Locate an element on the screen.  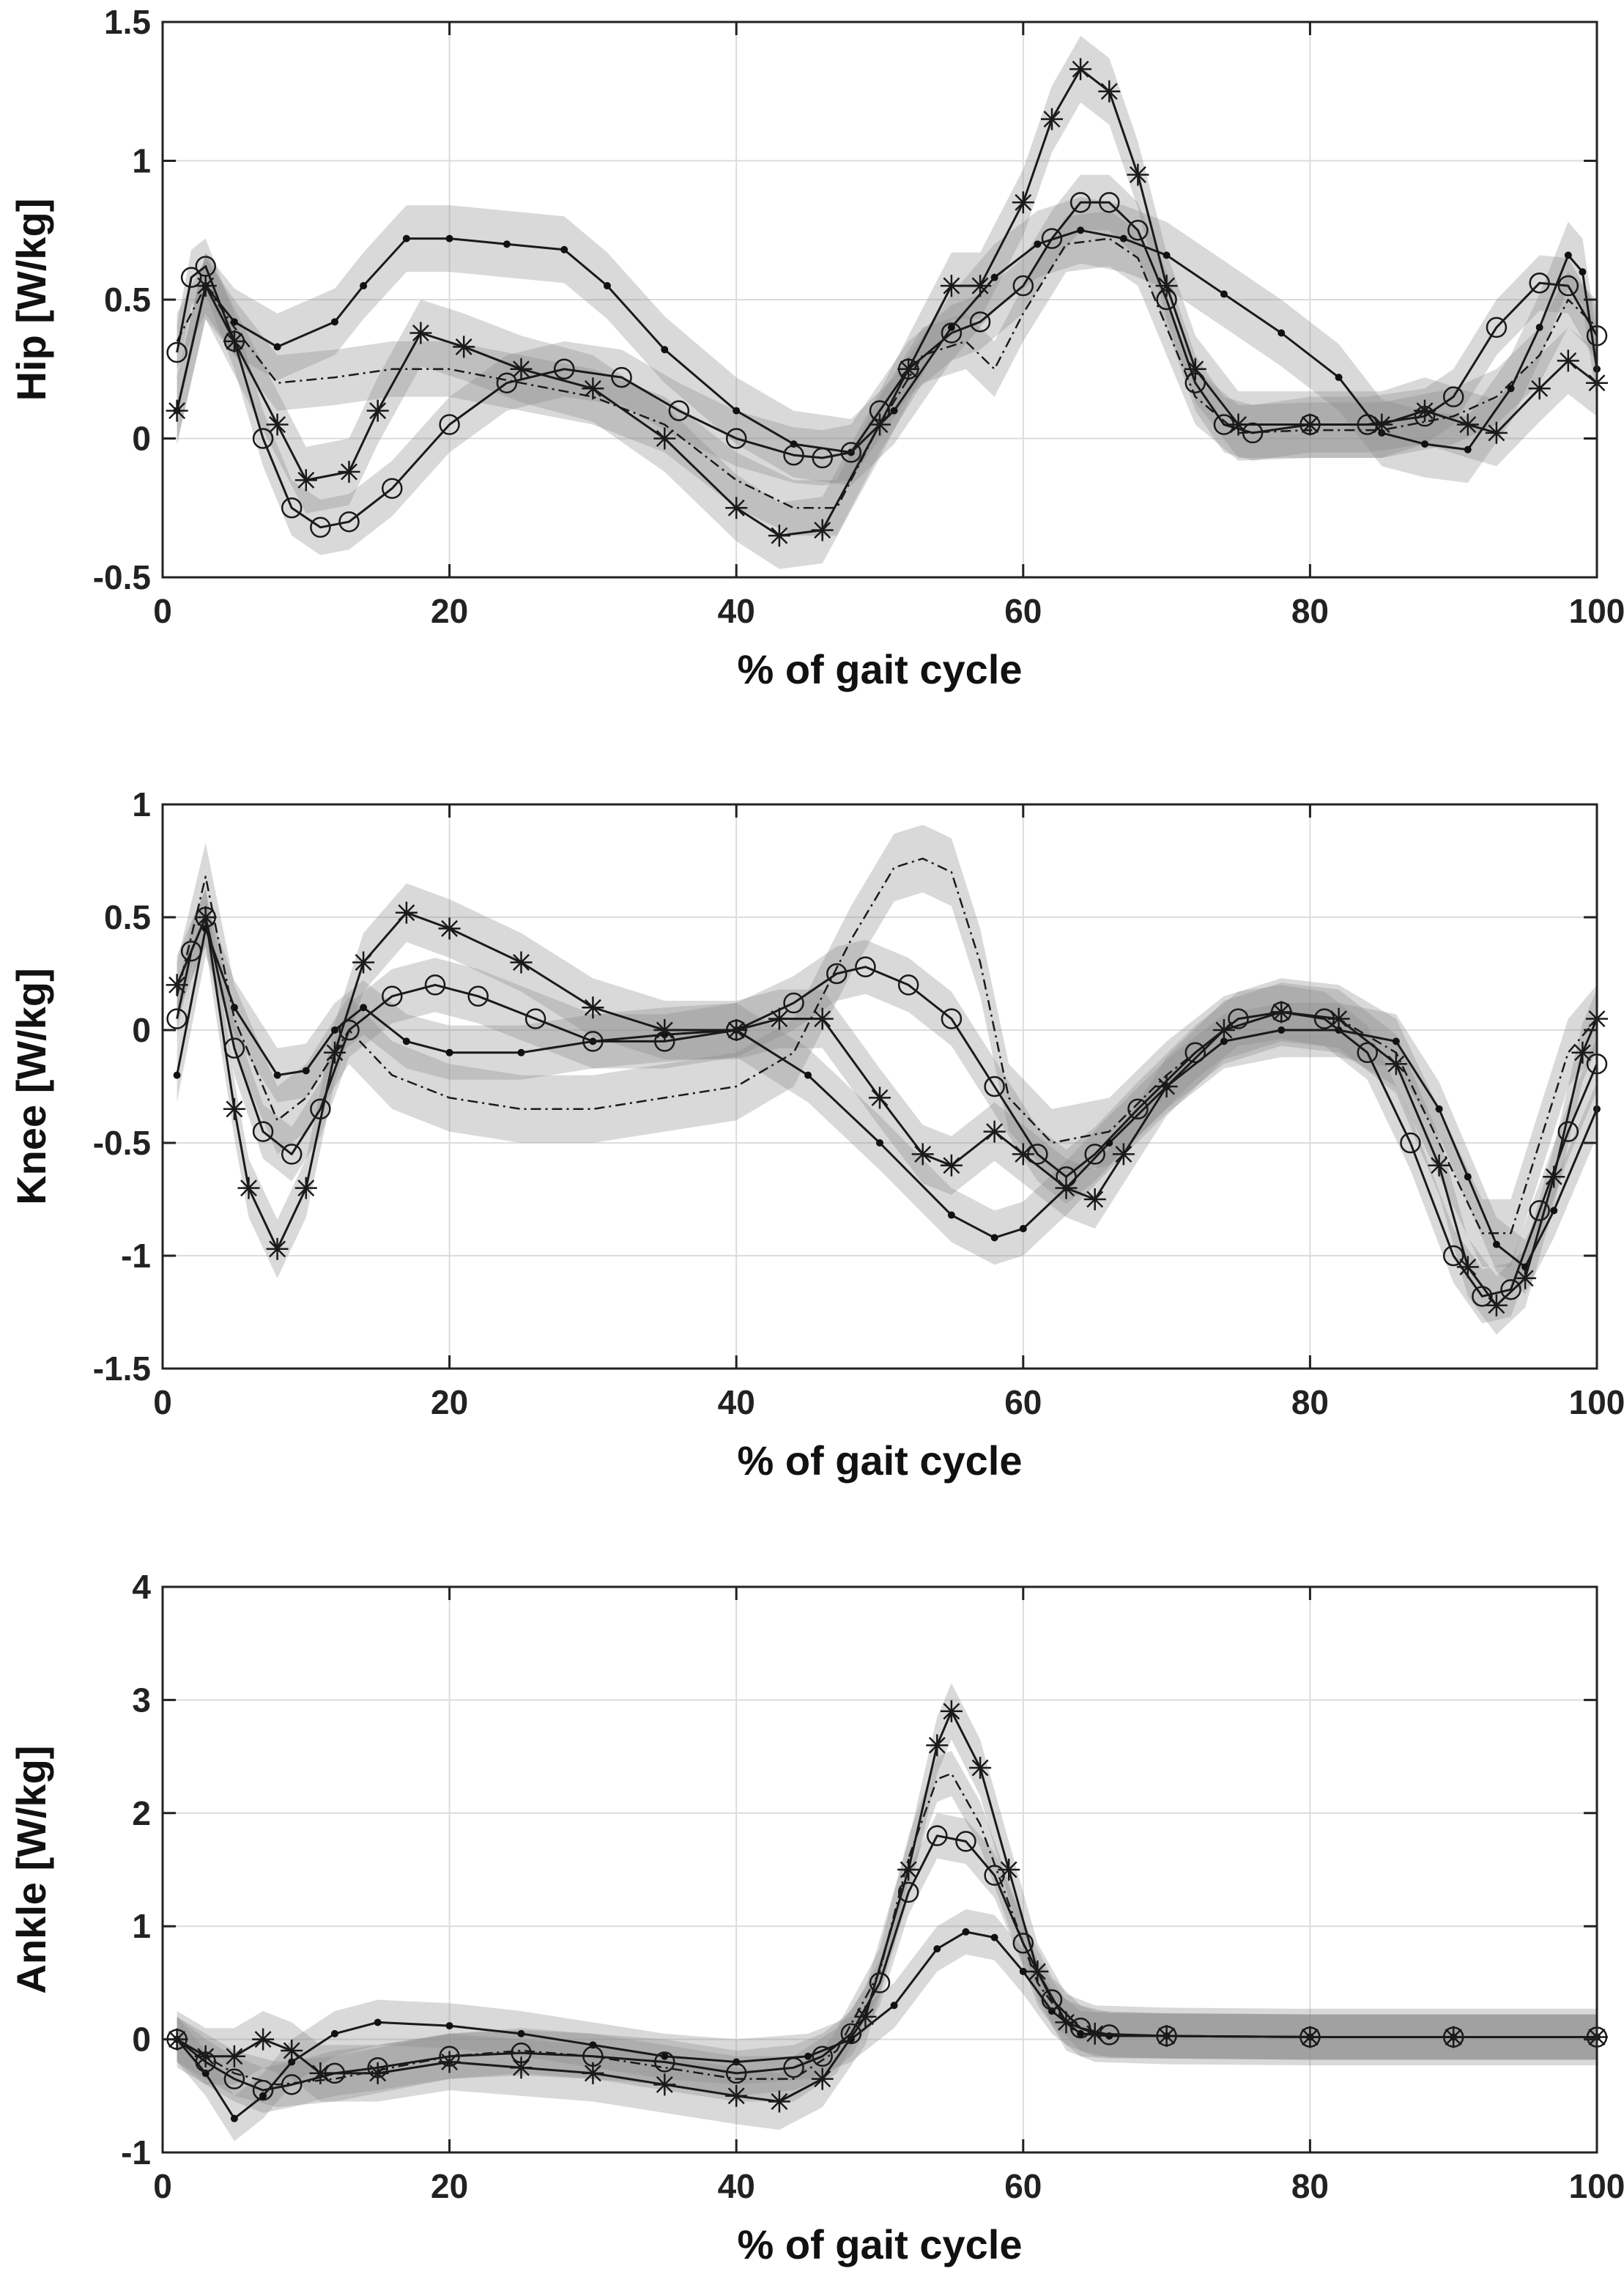
y-tick-label: 0.5 is located at coordinates (127, 300).